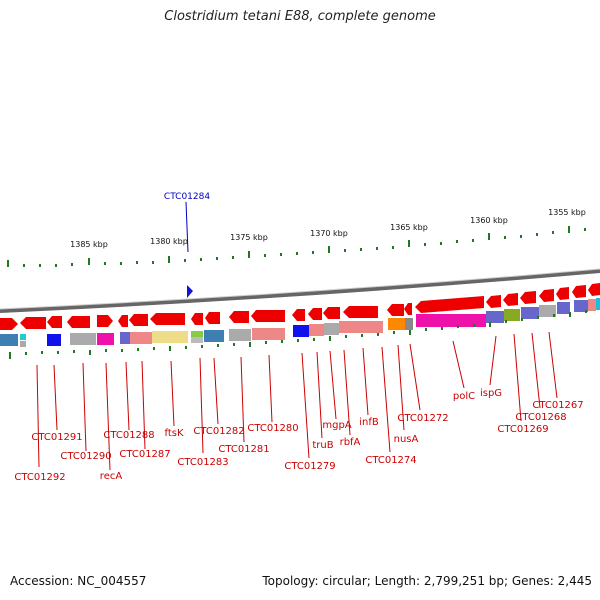 Image resolution: width=600 pixels, height=600 pixels. Describe the element at coordinates (464, 396) in the screenshot. I see `gene-label-polc: polC` at that location.